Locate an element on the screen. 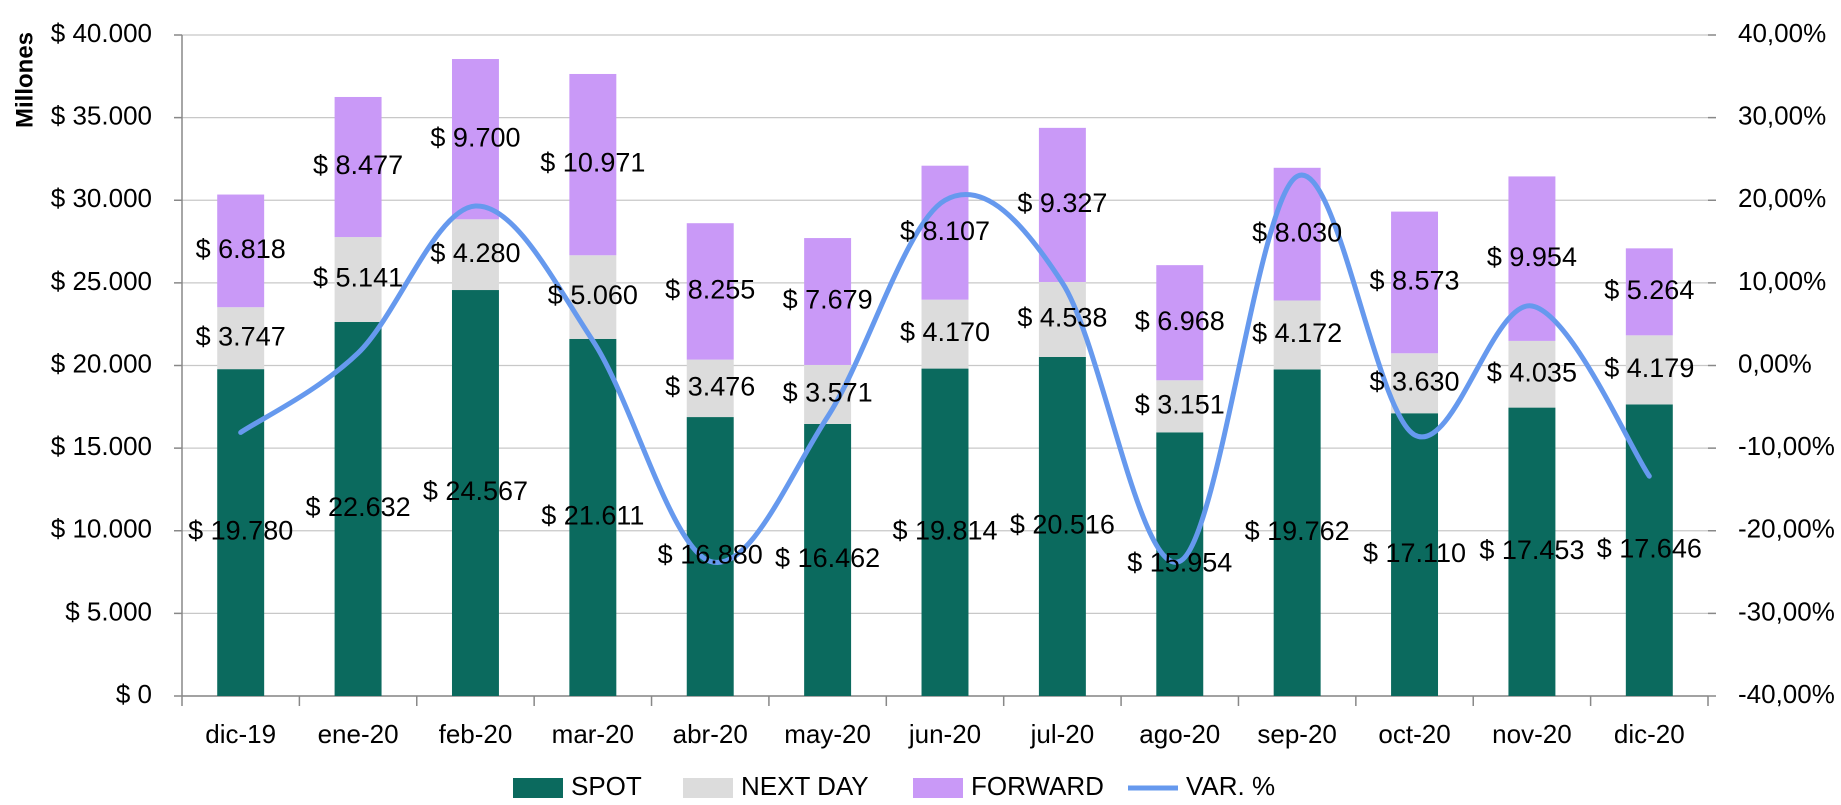 Image resolution: width=1841 pixels, height=805 pixels. data-label: $ 17.646 is located at coordinates (1649, 548).